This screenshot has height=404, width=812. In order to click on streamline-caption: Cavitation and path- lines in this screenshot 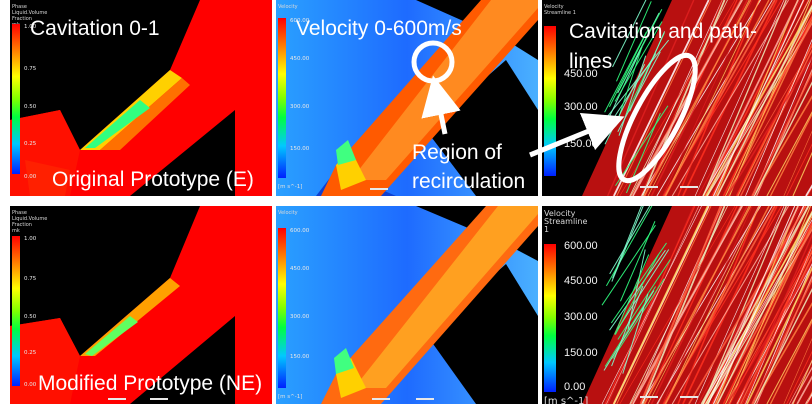, I will do `click(663, 46)`.